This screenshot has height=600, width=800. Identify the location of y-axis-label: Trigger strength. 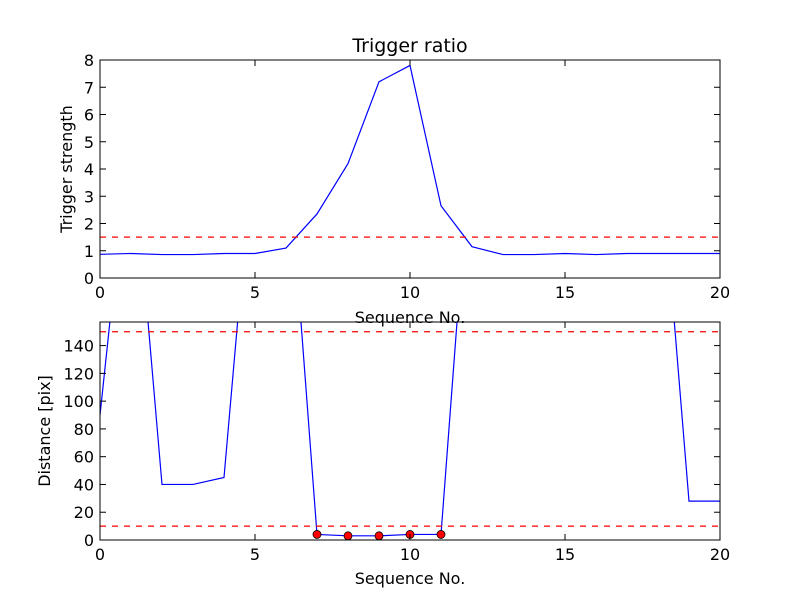
(66, 169).